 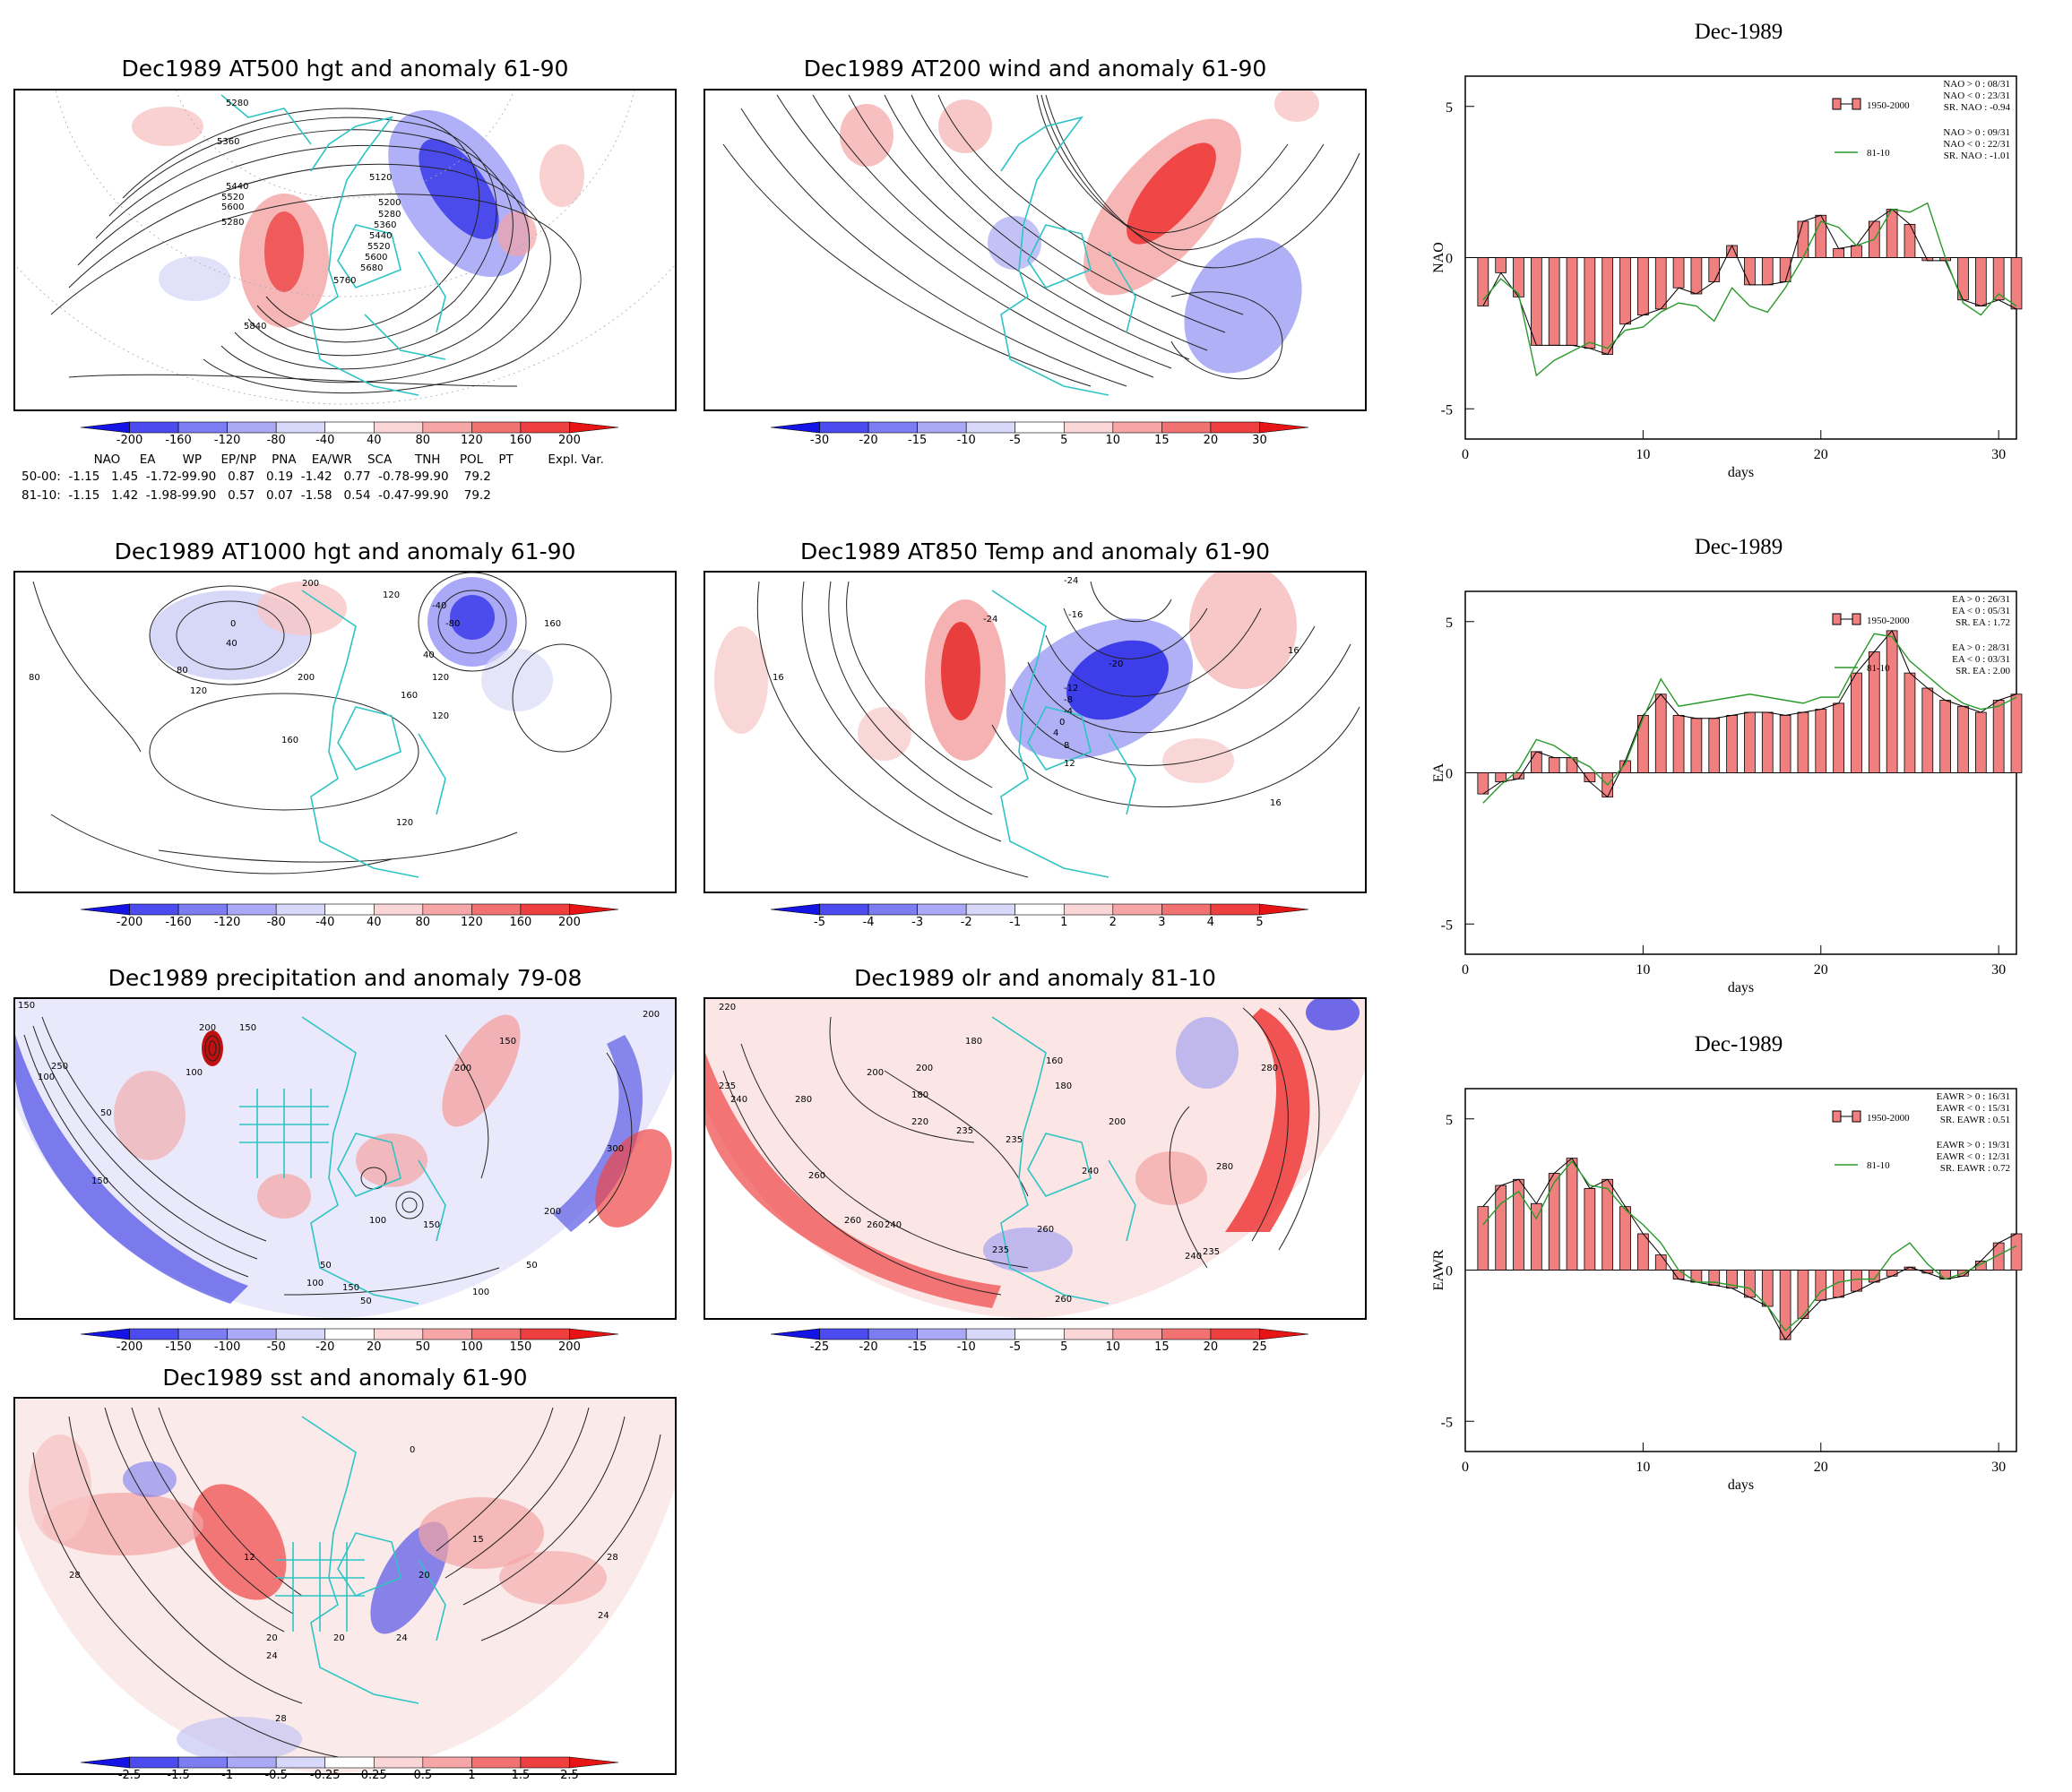 I want to click on colorbar-end-low, so click(x=105, y=427).